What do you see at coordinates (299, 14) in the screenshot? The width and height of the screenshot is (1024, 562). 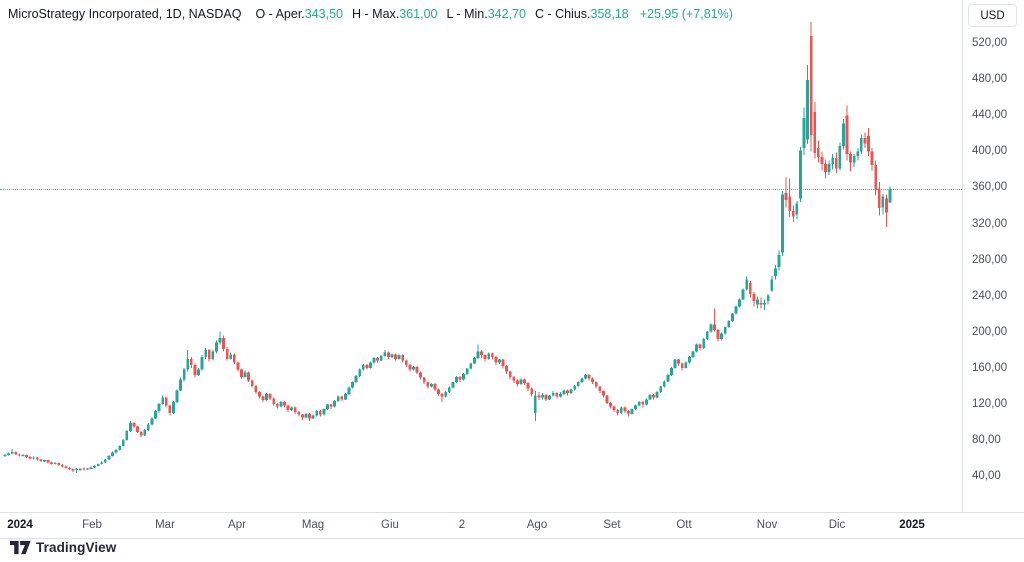 I see `ohlc-open: O - Aper.343,50` at bounding box center [299, 14].